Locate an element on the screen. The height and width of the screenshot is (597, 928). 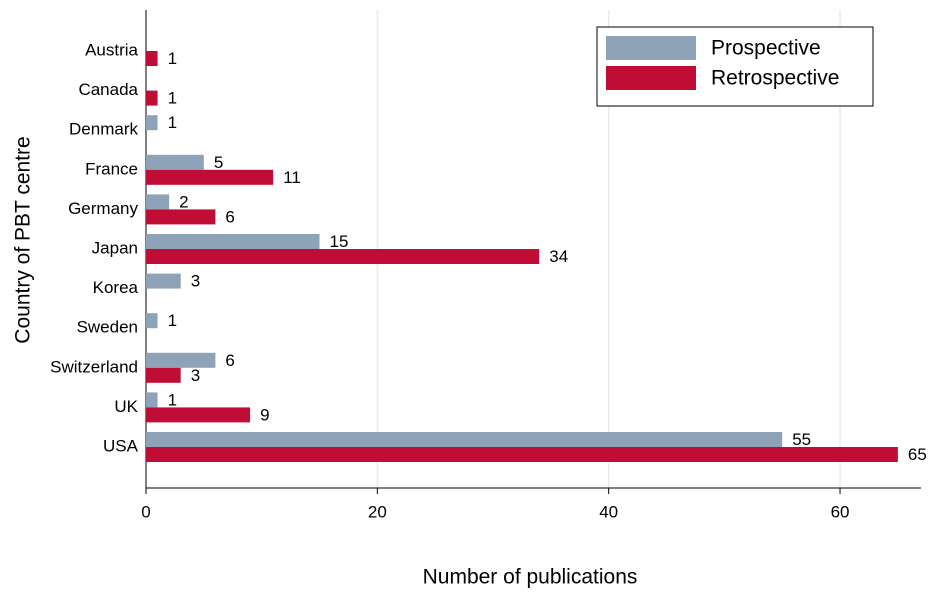
value-label: 5 is located at coordinates (218, 162).